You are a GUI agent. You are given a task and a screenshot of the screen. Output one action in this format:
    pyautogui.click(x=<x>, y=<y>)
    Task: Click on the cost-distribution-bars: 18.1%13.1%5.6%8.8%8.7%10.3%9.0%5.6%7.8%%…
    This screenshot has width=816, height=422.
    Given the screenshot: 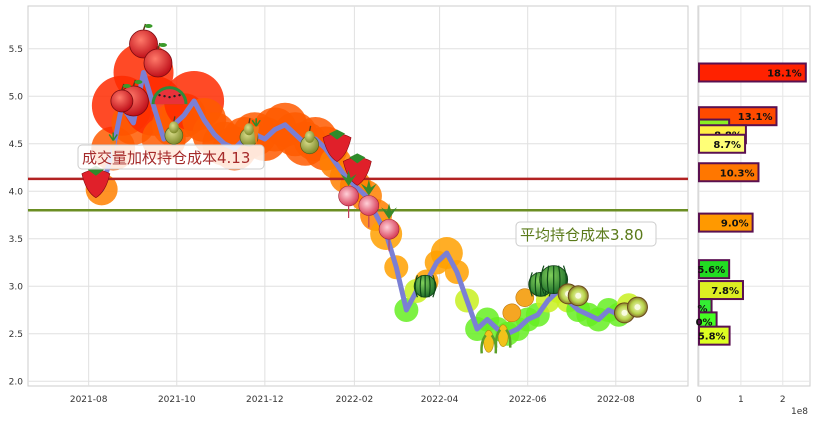 What is the action you would take?
    pyautogui.click(x=751, y=204)
    